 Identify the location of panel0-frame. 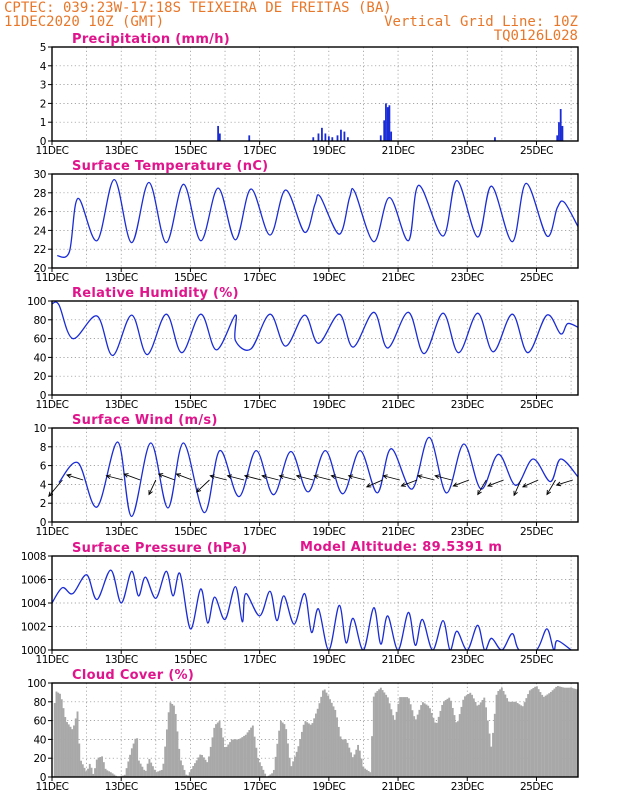
(315, 94).